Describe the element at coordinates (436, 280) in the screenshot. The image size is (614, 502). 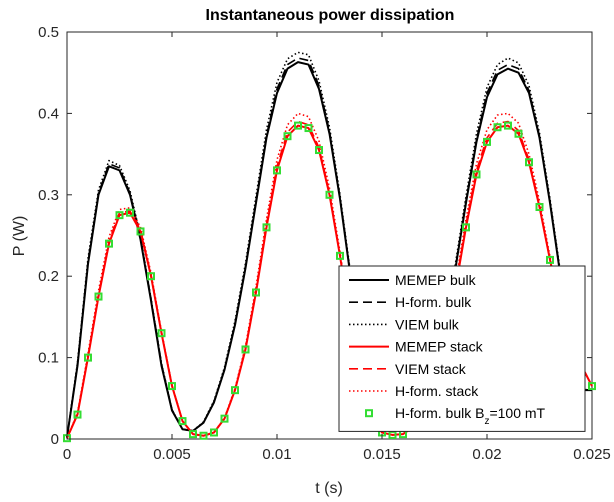
I see `legend-label-memep-bulk: MEMEP bulk` at that location.